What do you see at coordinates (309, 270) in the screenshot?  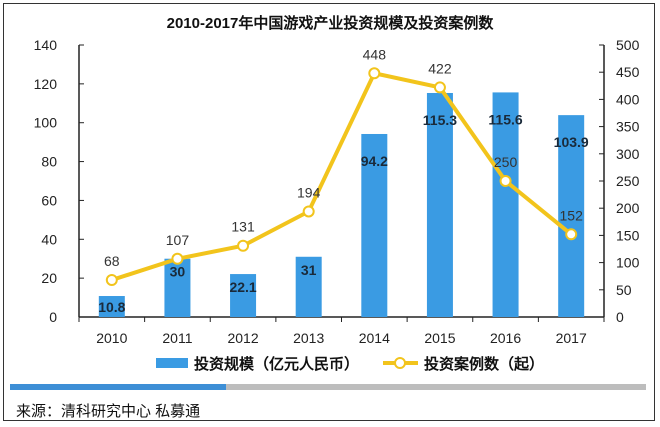 I see `bar-value-label: 31` at bounding box center [309, 270].